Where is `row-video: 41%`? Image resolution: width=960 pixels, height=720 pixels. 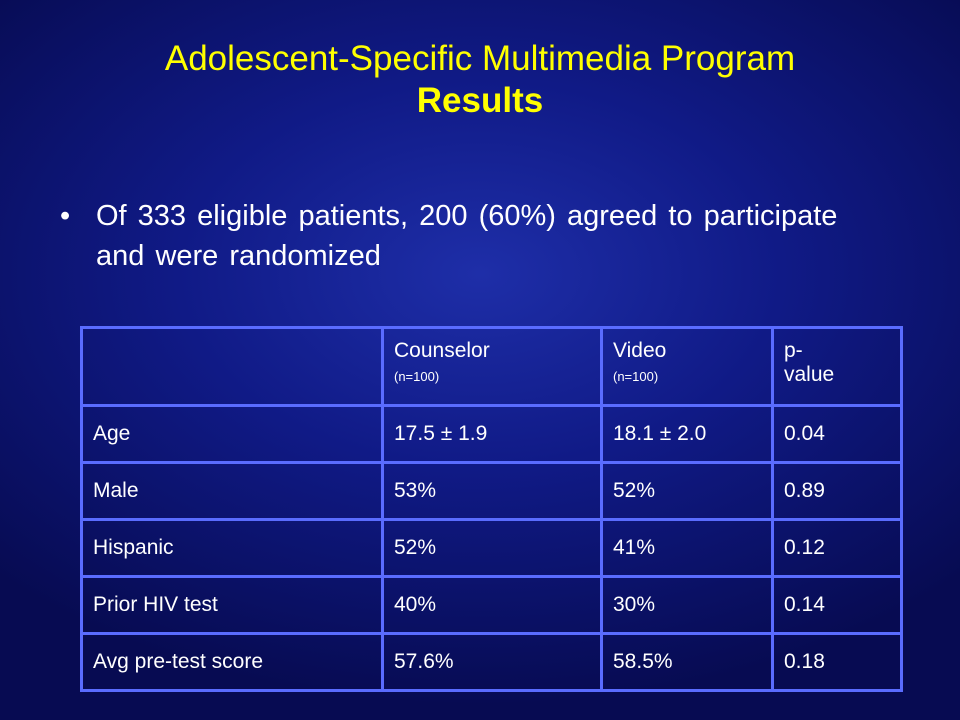
row-video: 41% is located at coordinates (687, 548).